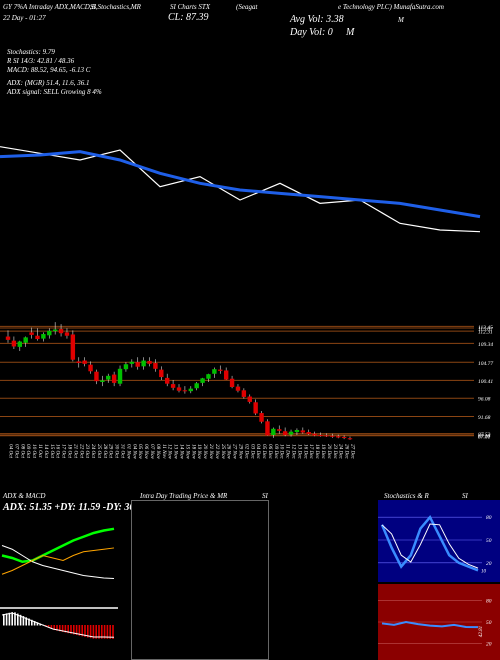 This screenshot has width=500, height=660. What do you see at coordinates (276, 452) in the screenshot?
I see `date-tick-label: 09 Dec` at bounding box center [276, 452].